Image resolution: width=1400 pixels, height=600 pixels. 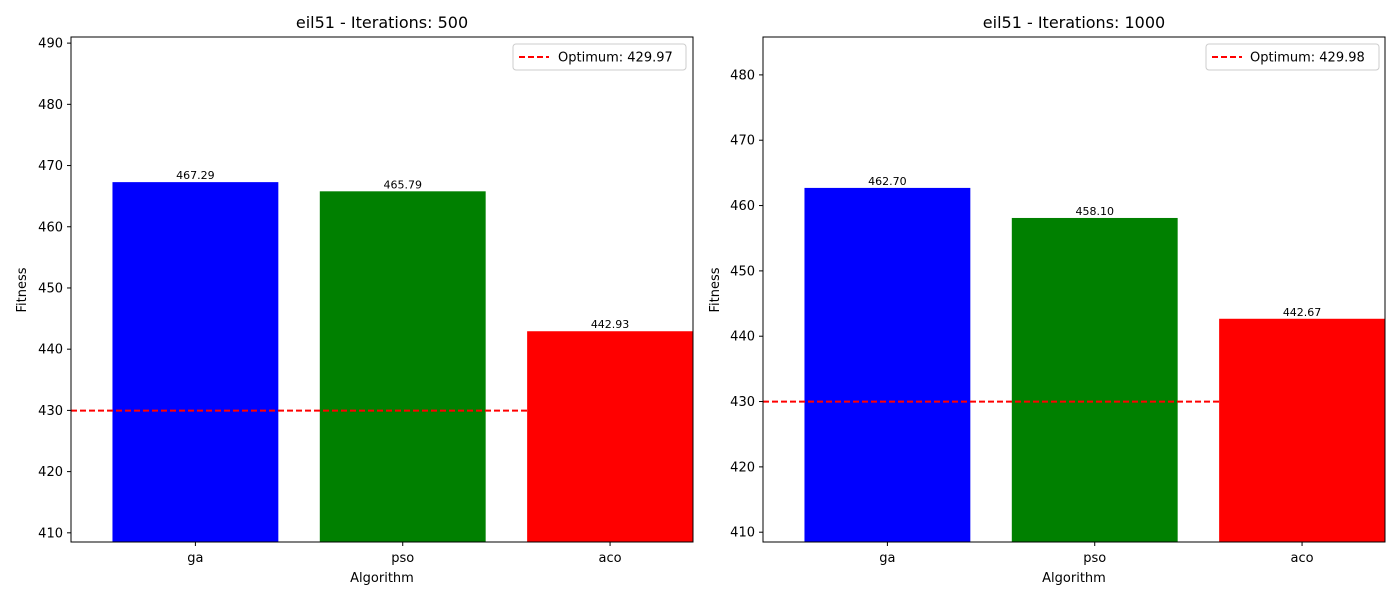 I want to click on legend: Optimum: 429.98, so click(x=1292, y=57).